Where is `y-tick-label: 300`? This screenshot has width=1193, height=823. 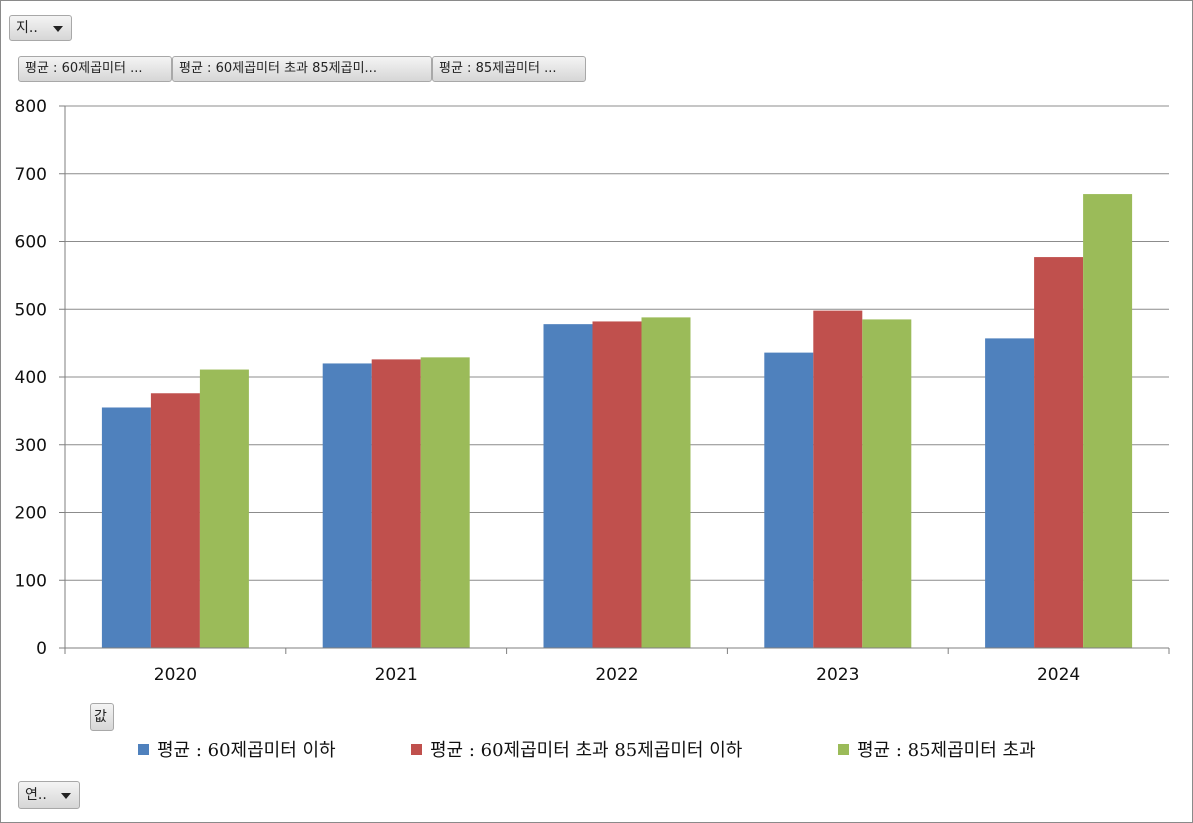
y-tick-label: 300 is located at coordinates (31, 446).